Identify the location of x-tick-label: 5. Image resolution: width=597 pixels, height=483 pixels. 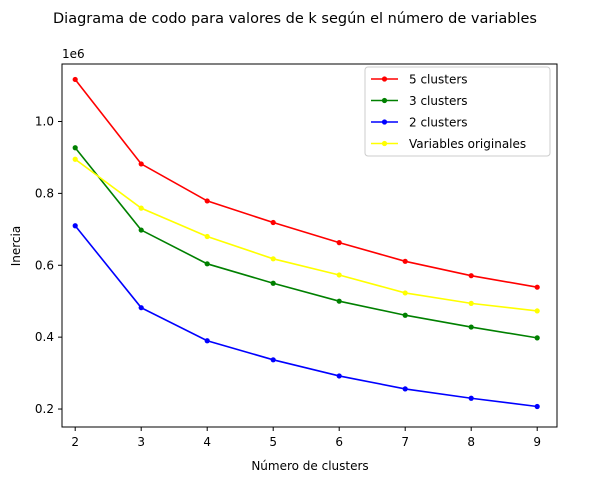
(273, 442).